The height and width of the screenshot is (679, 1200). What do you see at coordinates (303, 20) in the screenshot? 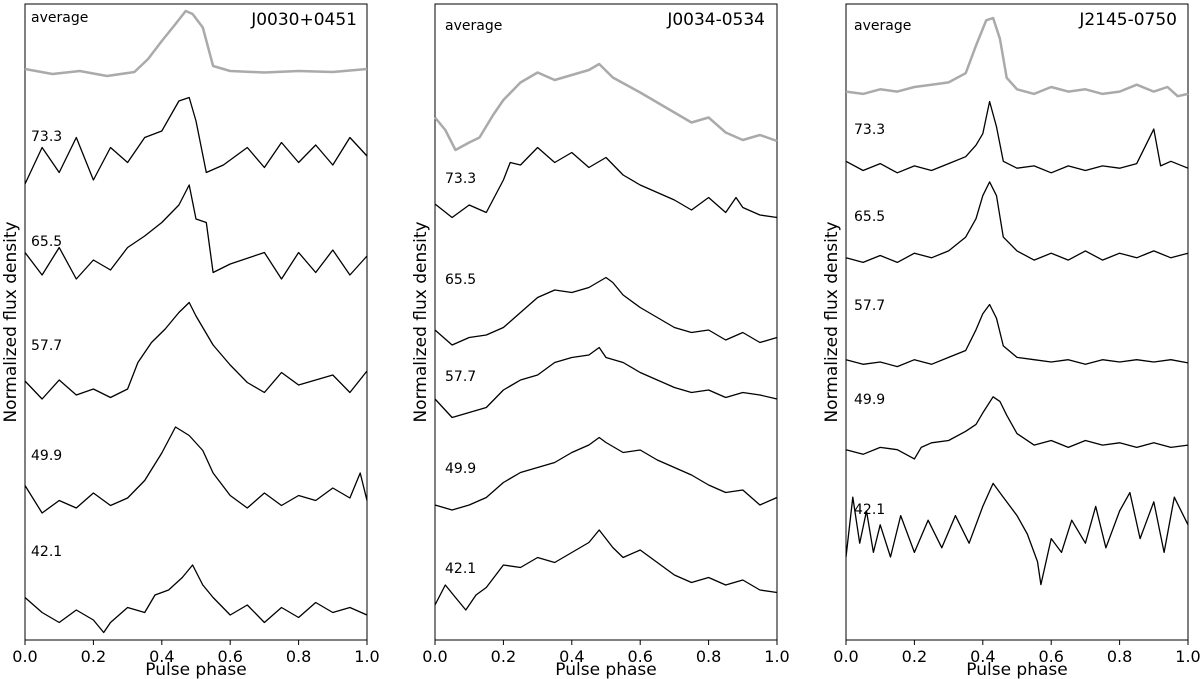
I see `panel-title: J0030+0451` at bounding box center [303, 20].